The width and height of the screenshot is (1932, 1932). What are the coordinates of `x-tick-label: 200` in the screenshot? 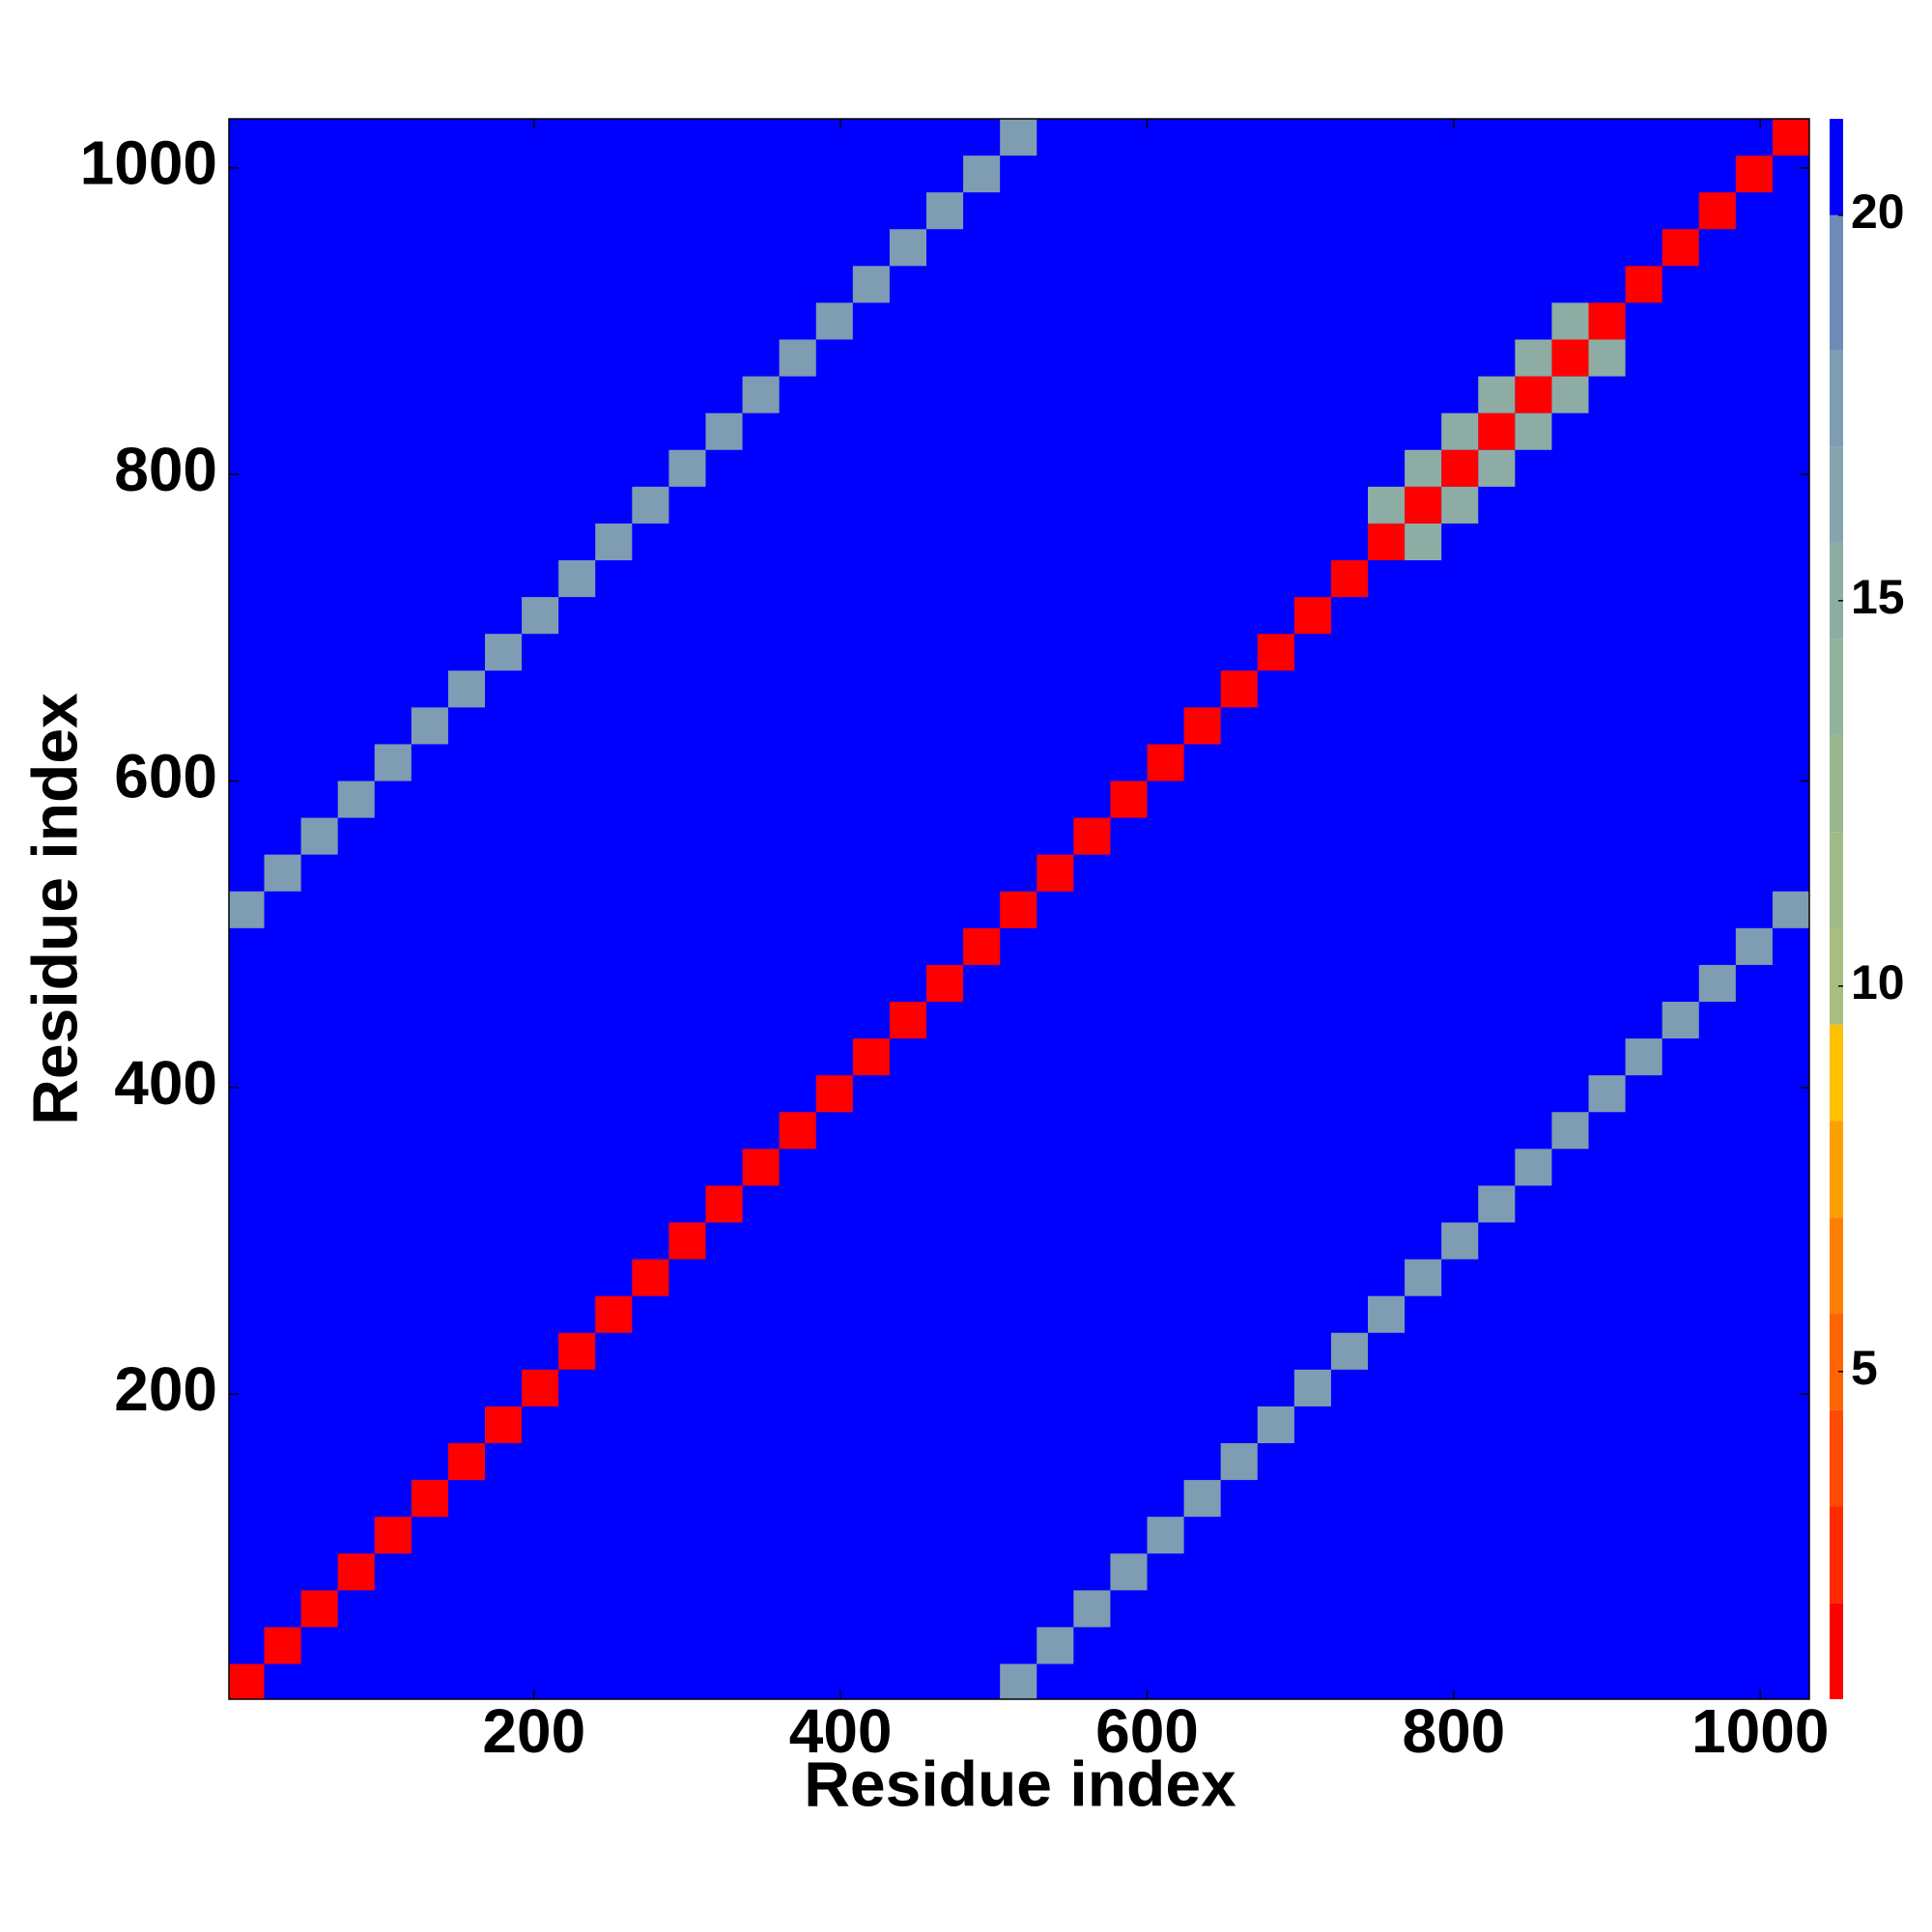 It's located at (533, 1731).